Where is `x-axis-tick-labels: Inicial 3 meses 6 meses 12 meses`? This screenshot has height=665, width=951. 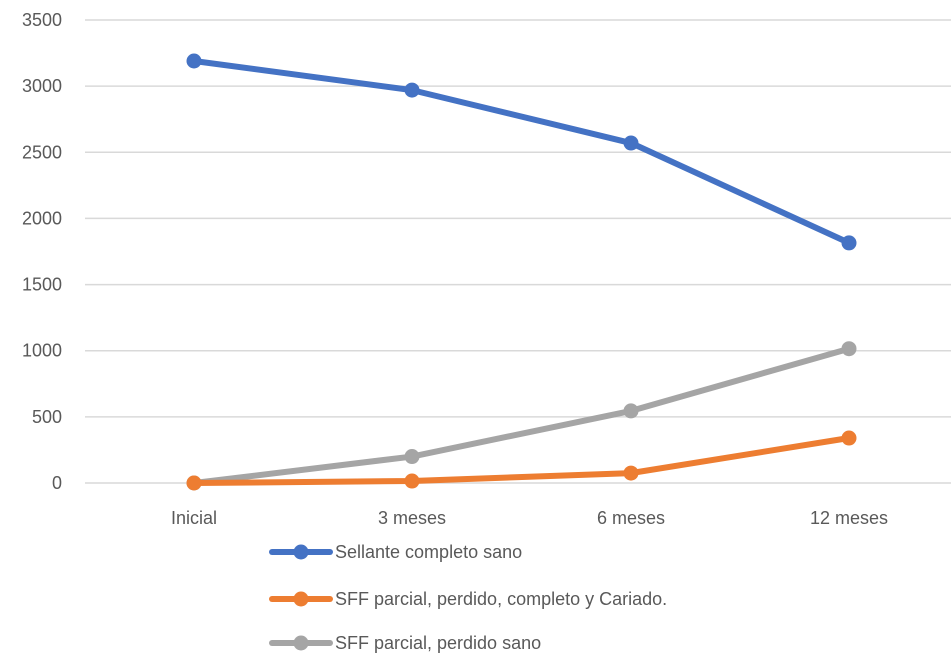 x-axis-tick-labels: Inicial 3 meses 6 meses 12 meses is located at coordinates (529, 518).